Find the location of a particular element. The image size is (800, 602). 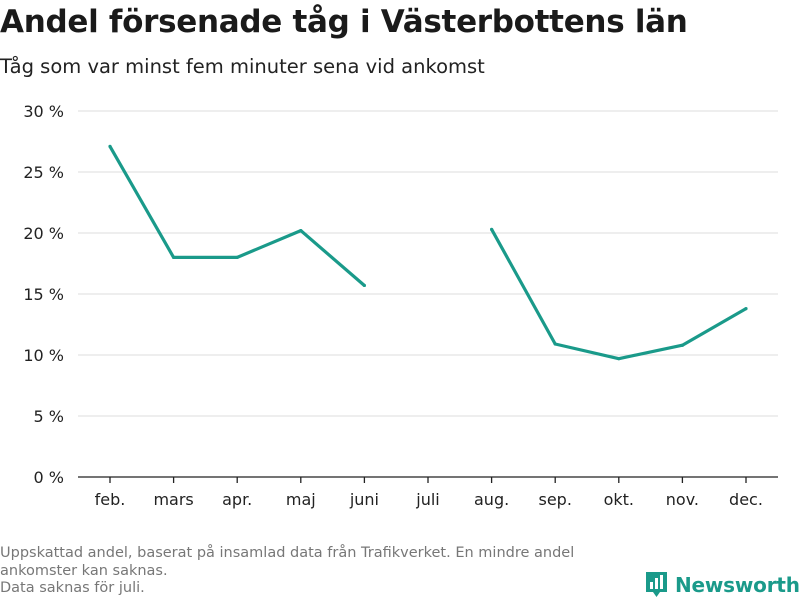

x-tick-label: aug. is located at coordinates (491, 499).